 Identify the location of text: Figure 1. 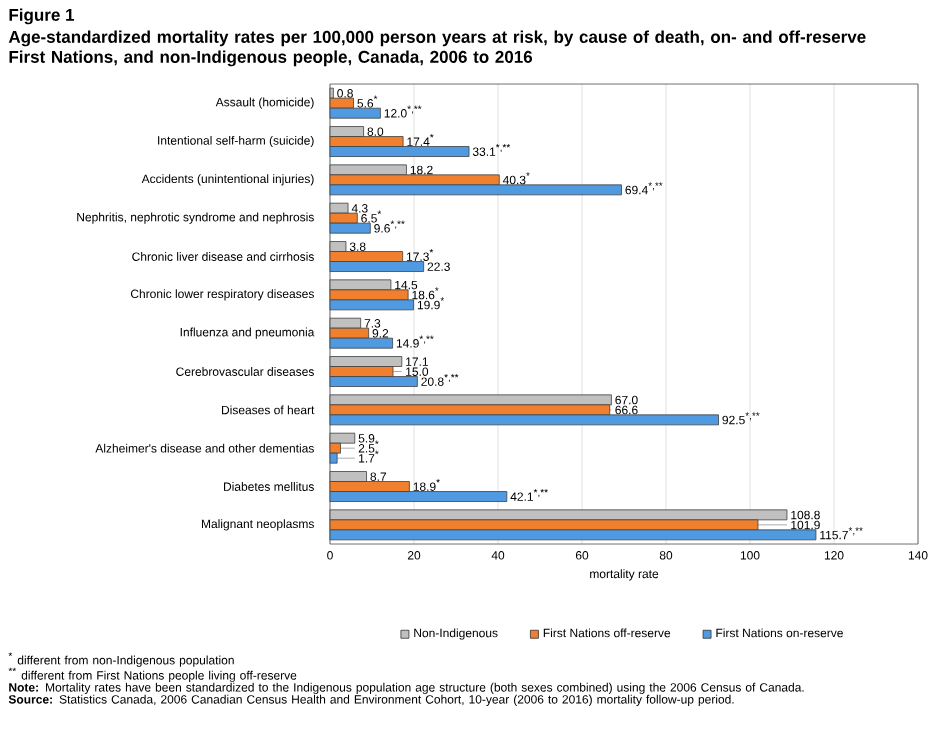
(42, 16).